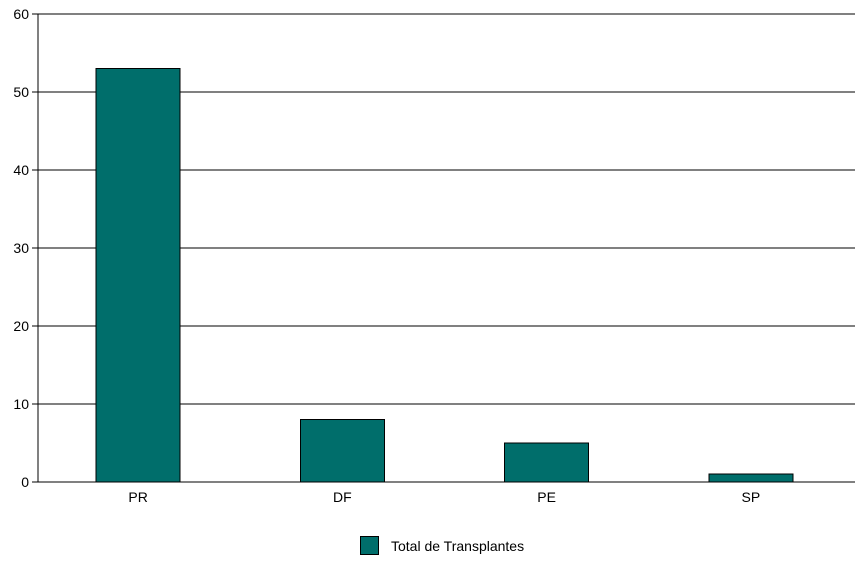  What do you see at coordinates (21, 404) in the screenshot?
I see `y-tick-label: 10` at bounding box center [21, 404].